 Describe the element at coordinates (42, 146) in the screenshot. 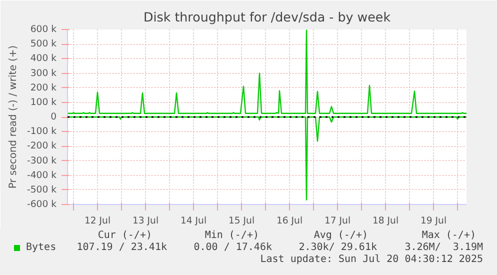

I see `y-tick-label: -200 k` at that location.